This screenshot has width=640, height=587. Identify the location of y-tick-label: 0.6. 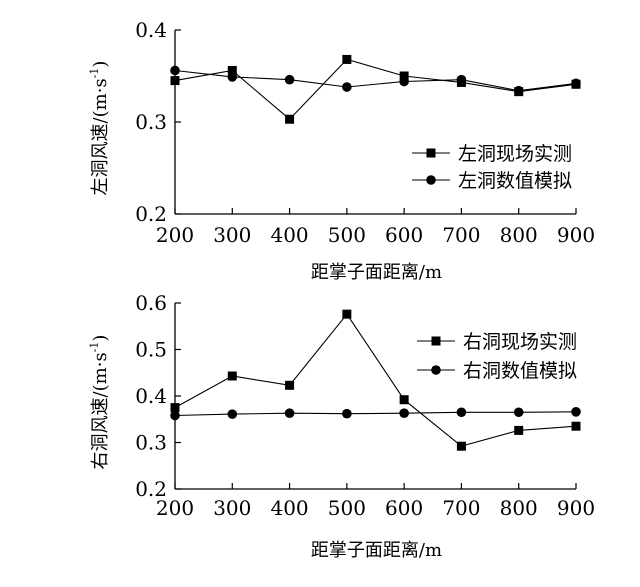
(151, 303).